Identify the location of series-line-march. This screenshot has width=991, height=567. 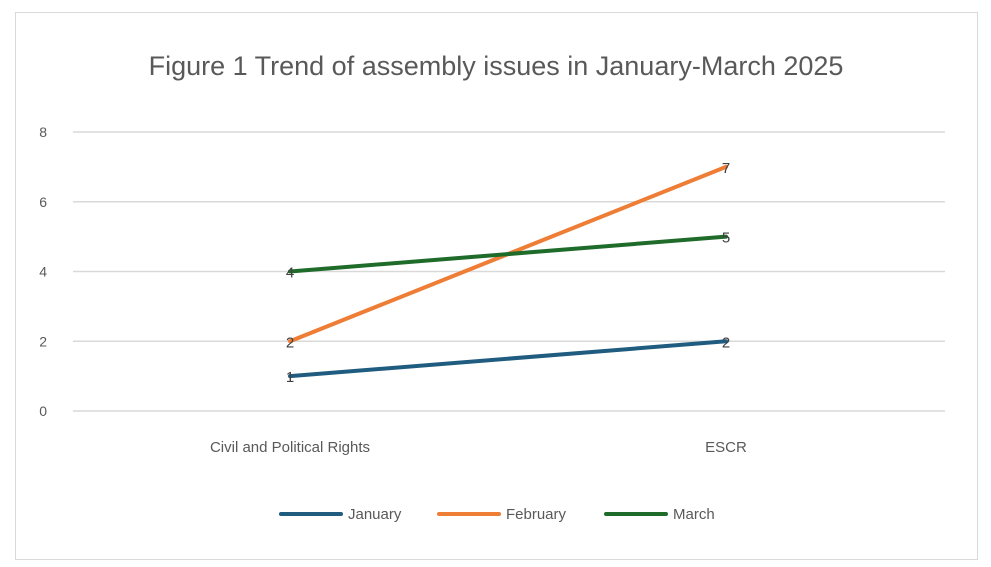
(508, 254).